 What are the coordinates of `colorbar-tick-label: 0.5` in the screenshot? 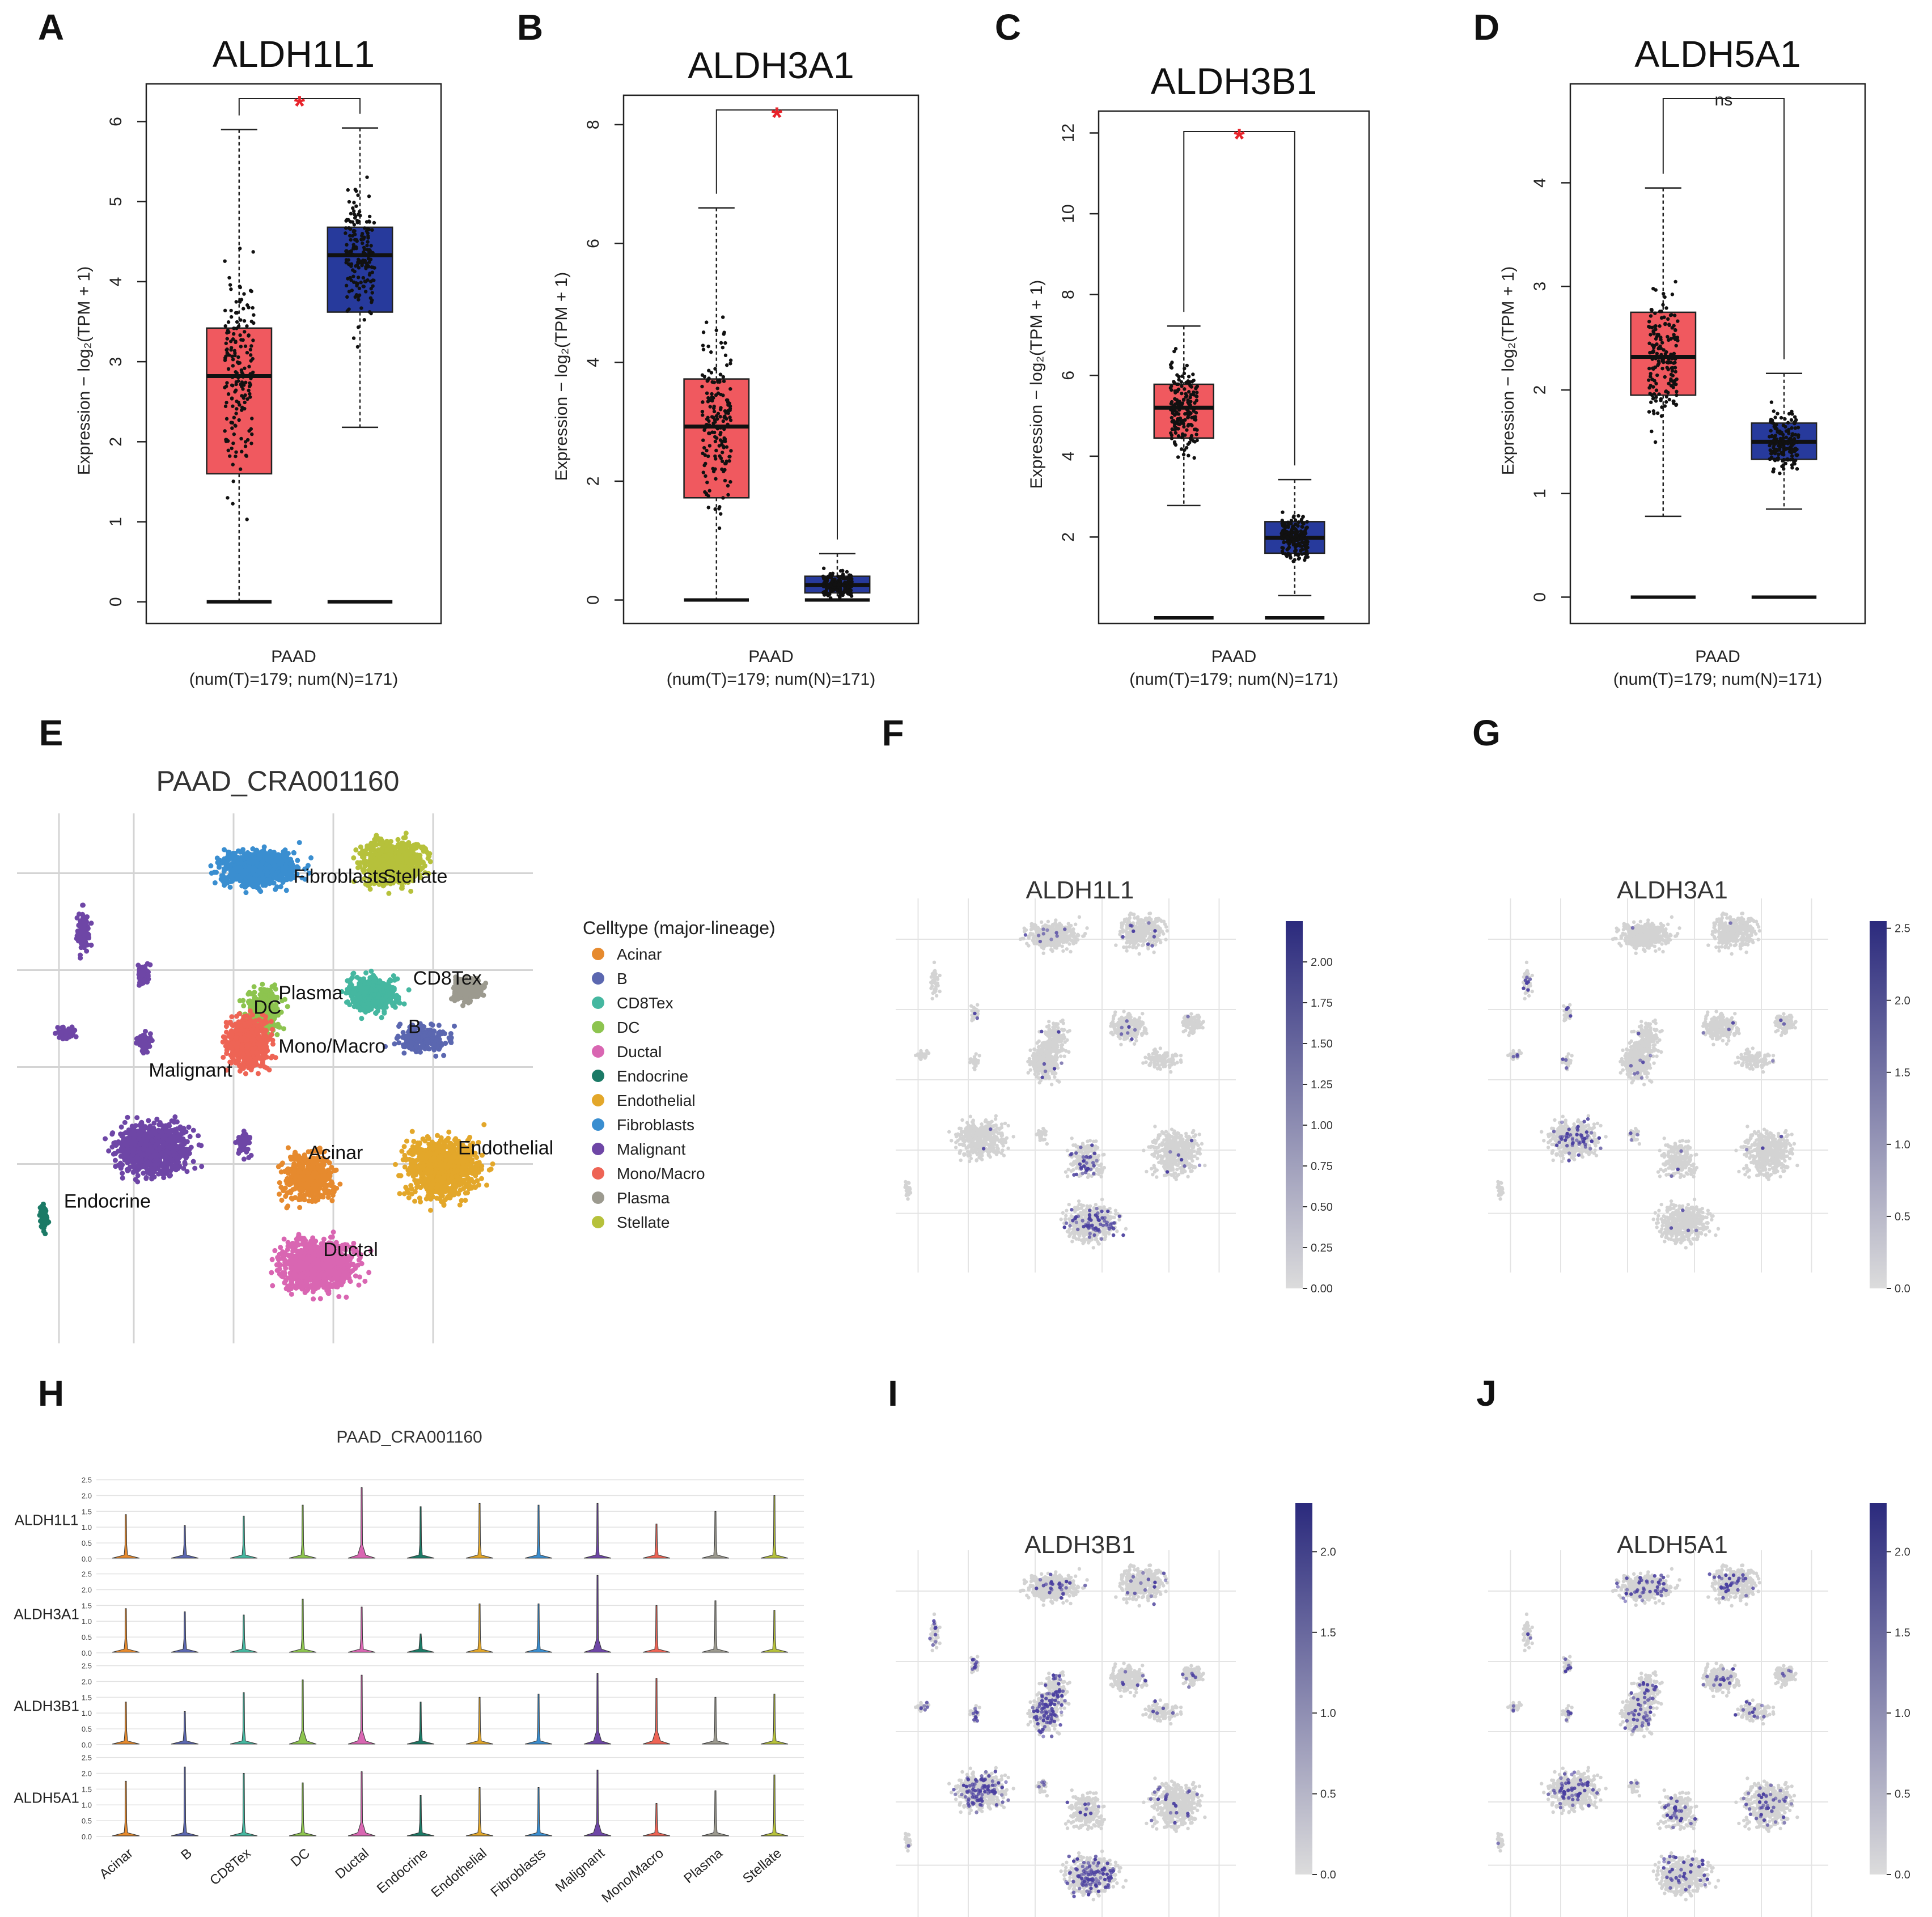 It's located at (1902, 1217).